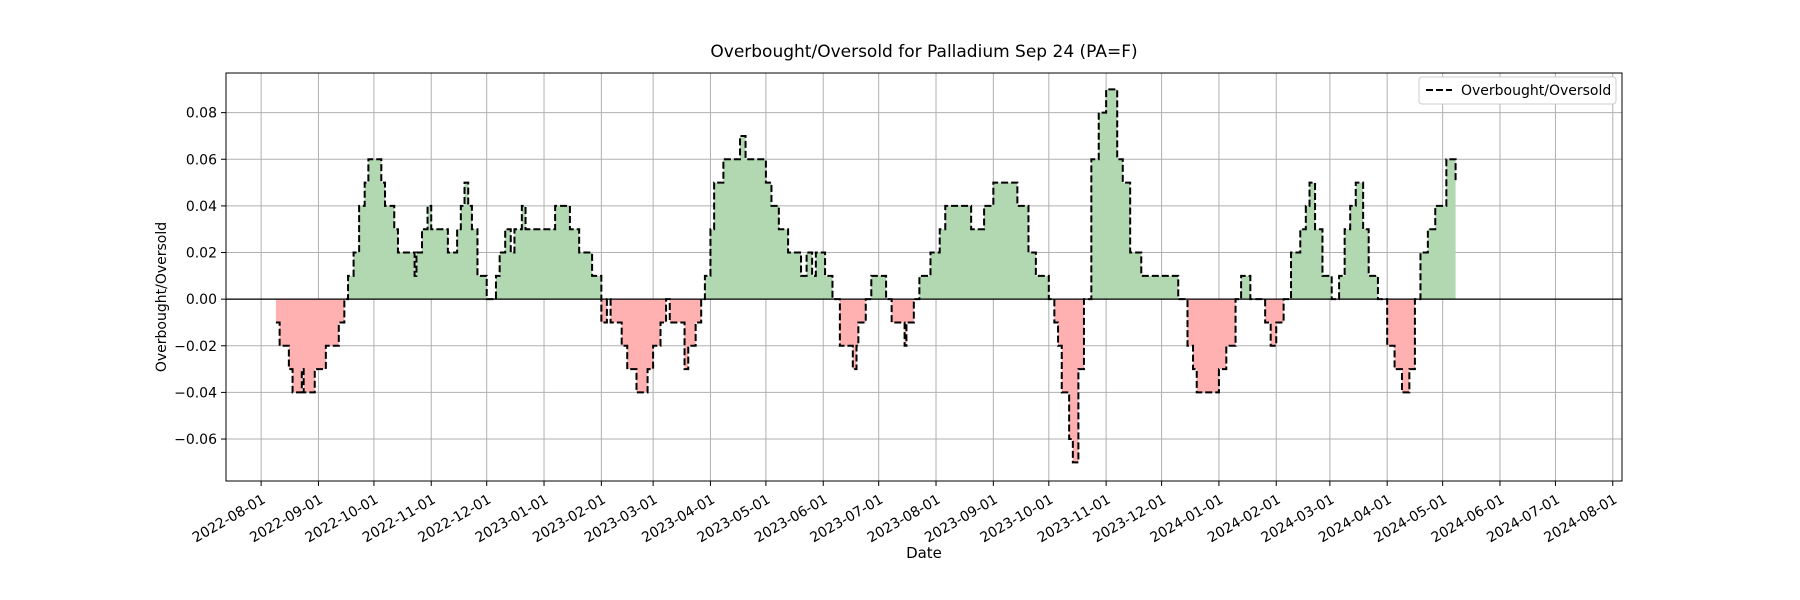 Image resolution: width=1800 pixels, height=600 pixels. I want to click on legend: Overbought/Oversold, so click(1517, 90).